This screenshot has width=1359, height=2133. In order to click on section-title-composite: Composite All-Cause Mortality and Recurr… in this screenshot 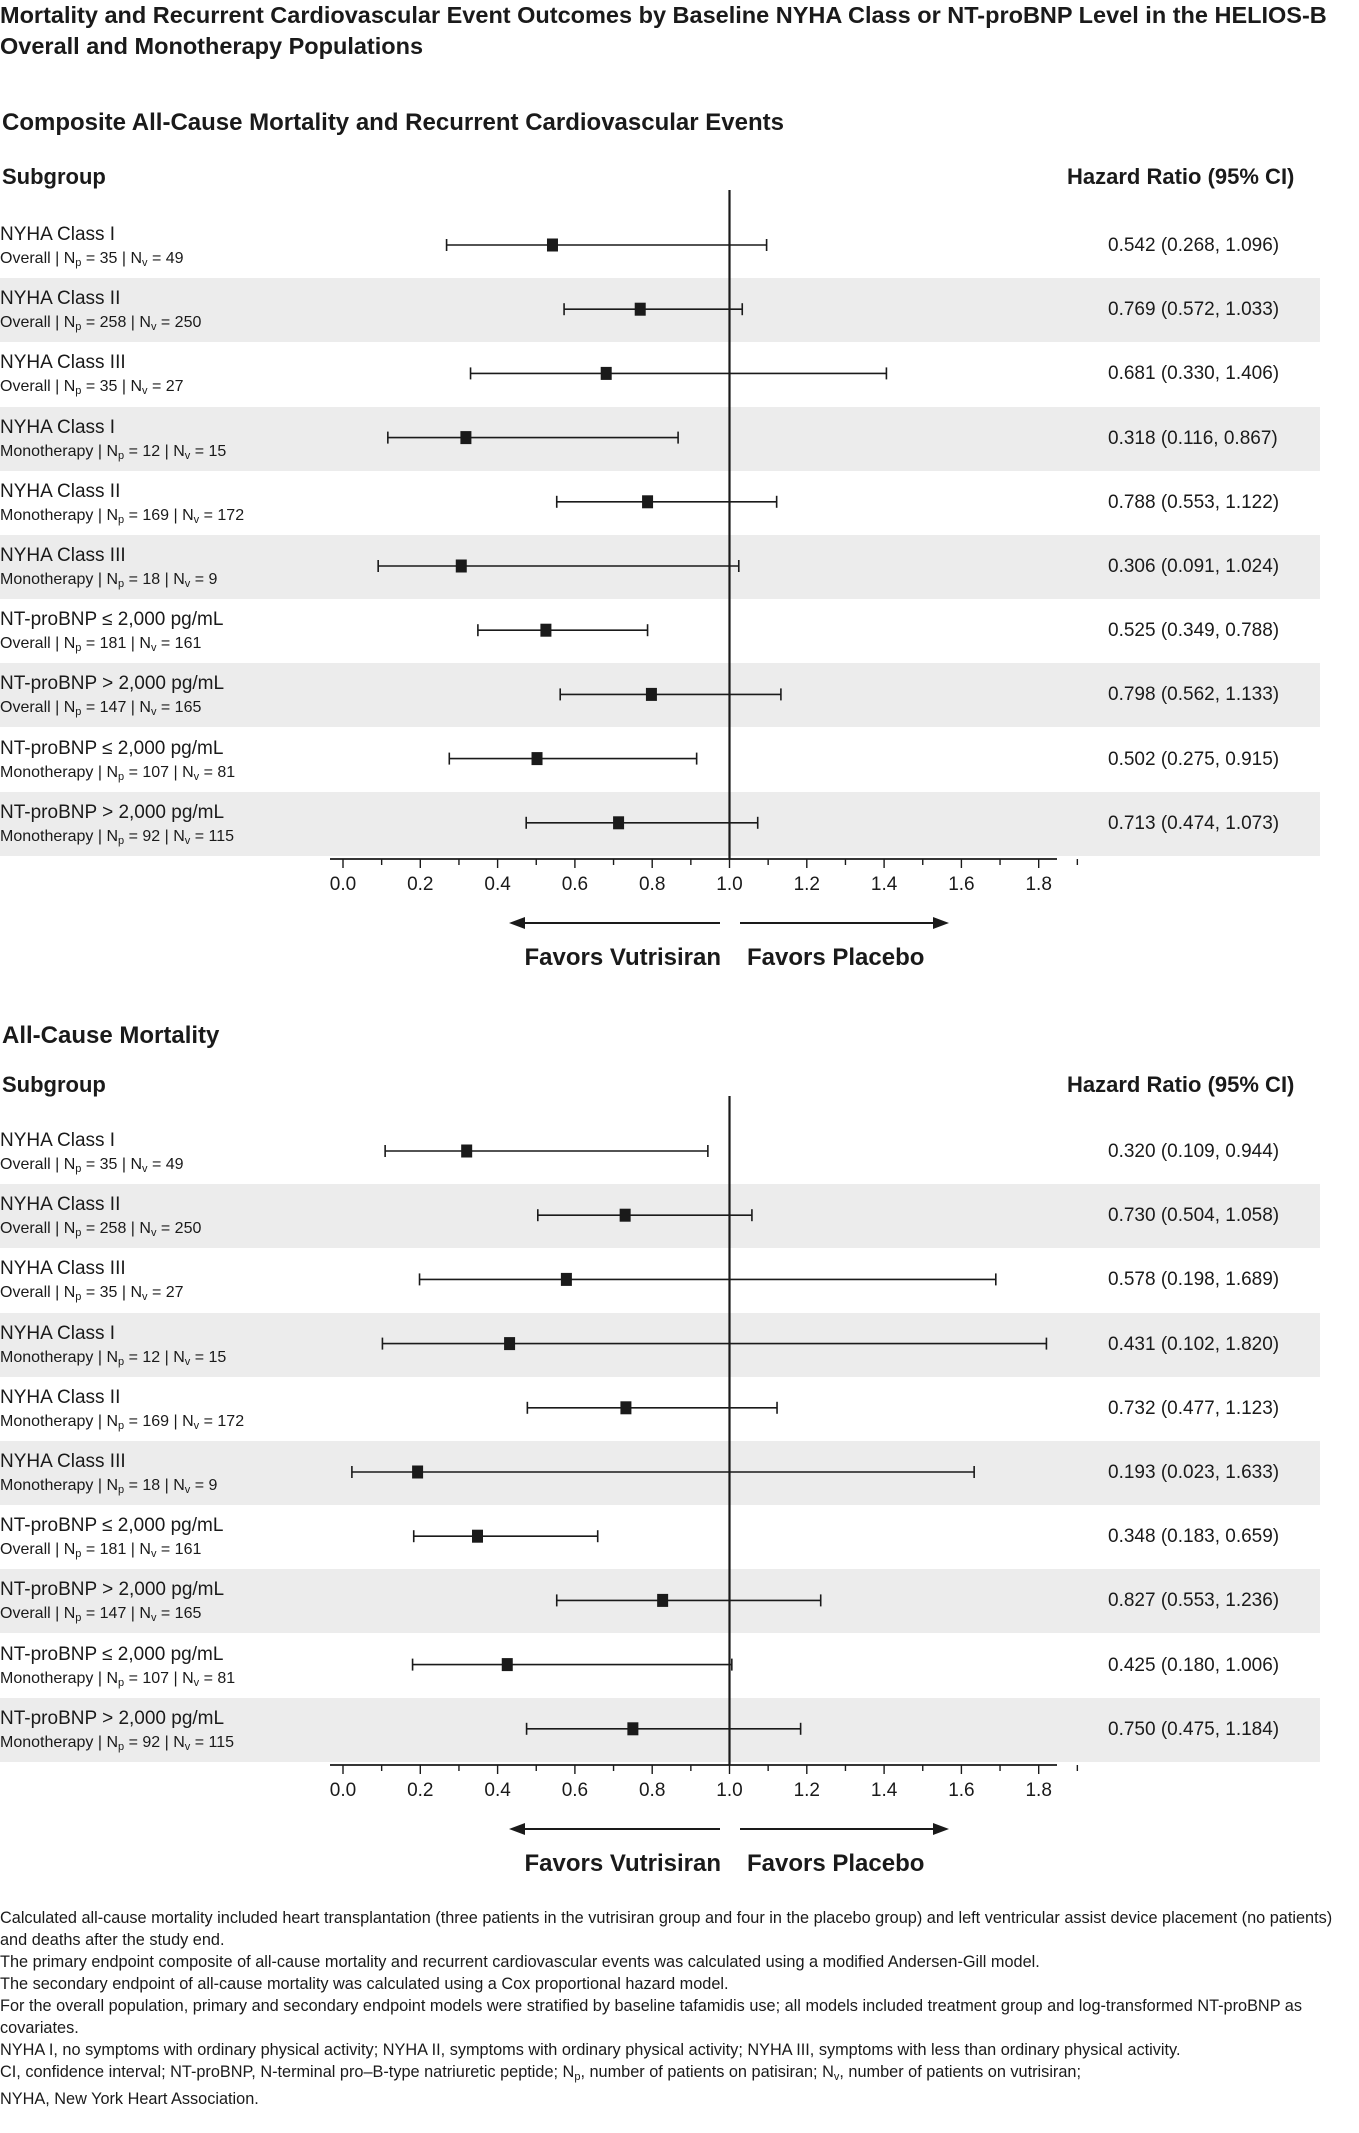, I will do `click(393, 122)`.